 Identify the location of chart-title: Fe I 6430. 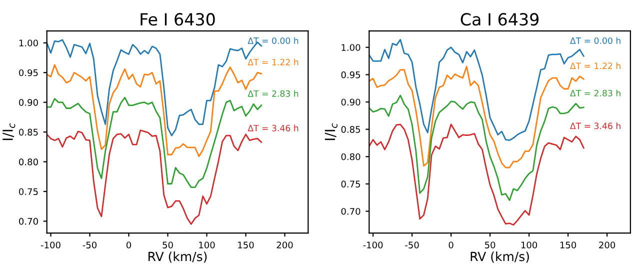
(177, 19).